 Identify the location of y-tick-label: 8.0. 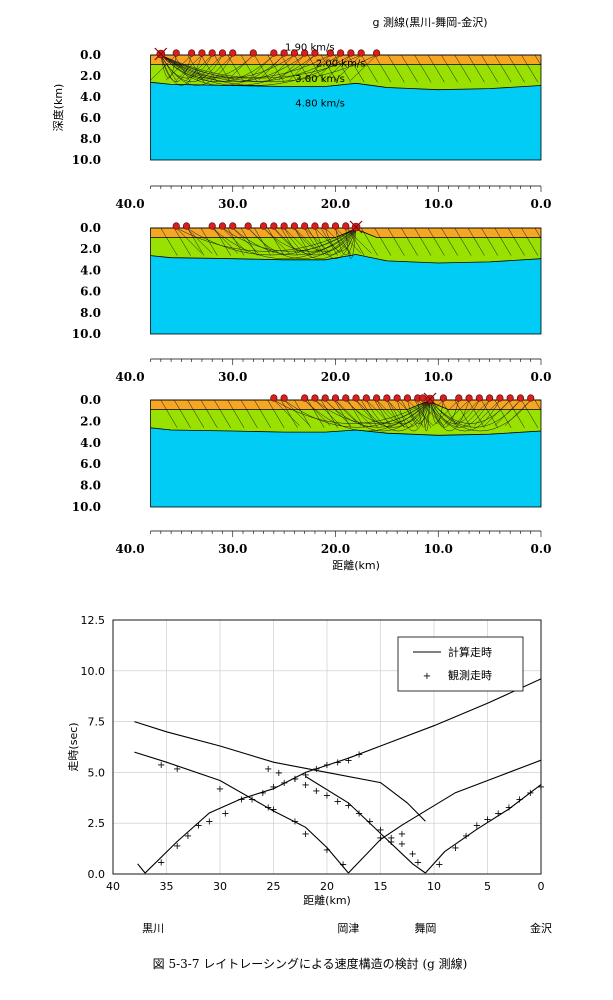
(90, 313).